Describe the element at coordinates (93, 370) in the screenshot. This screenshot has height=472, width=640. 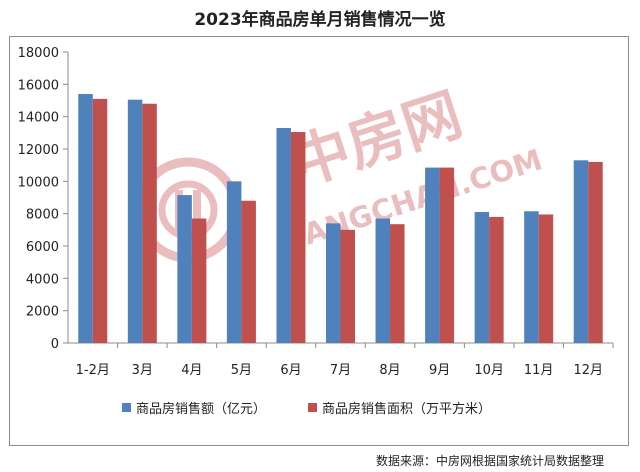
I see `x-tick-label: 1-2月` at that location.